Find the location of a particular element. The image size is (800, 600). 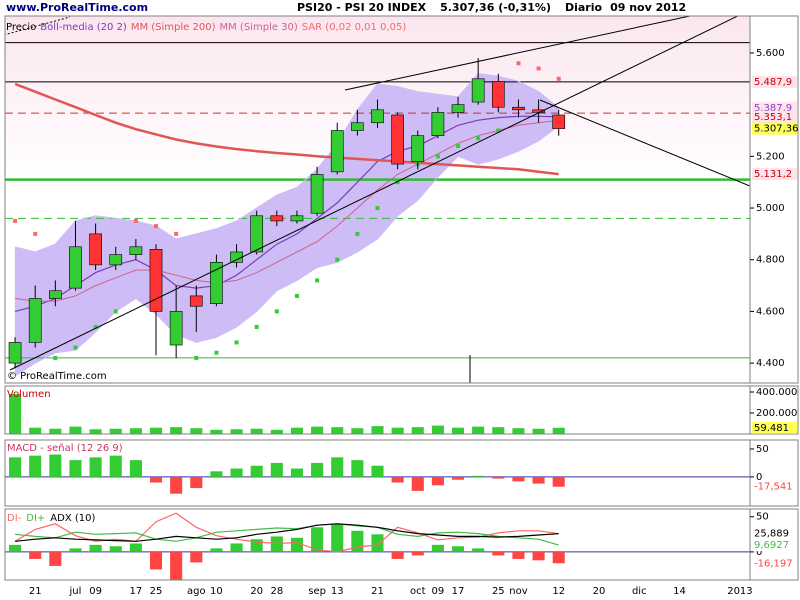

x-tick-label: 21 is located at coordinates (377, 591).